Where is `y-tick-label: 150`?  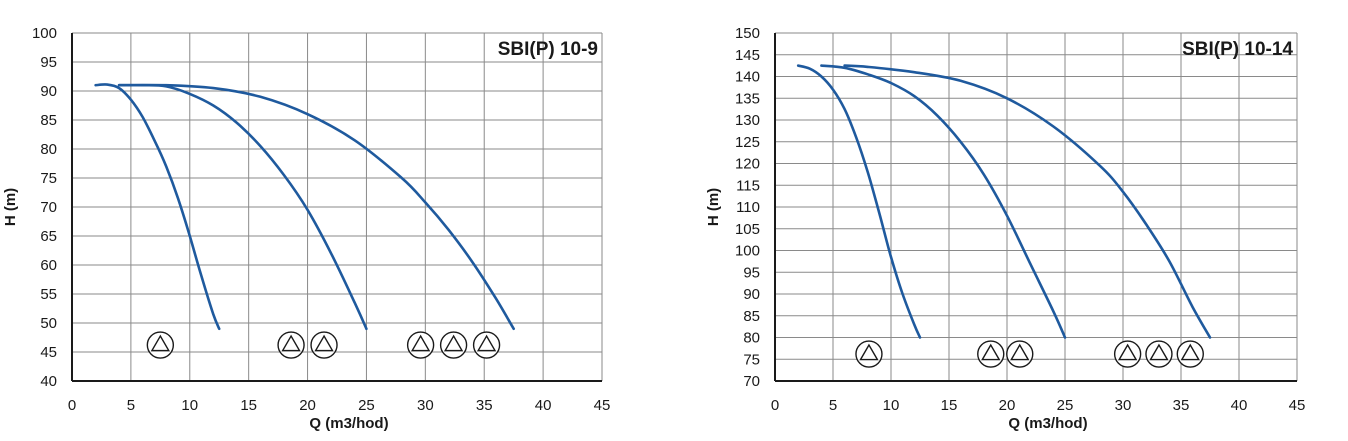
y-tick-label: 150 is located at coordinates (747, 33).